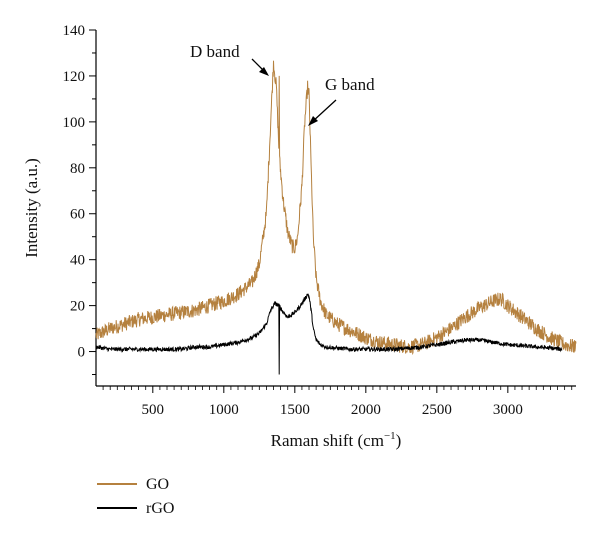  What do you see at coordinates (215, 51) in the screenshot?
I see `d-band-label: D band` at bounding box center [215, 51].